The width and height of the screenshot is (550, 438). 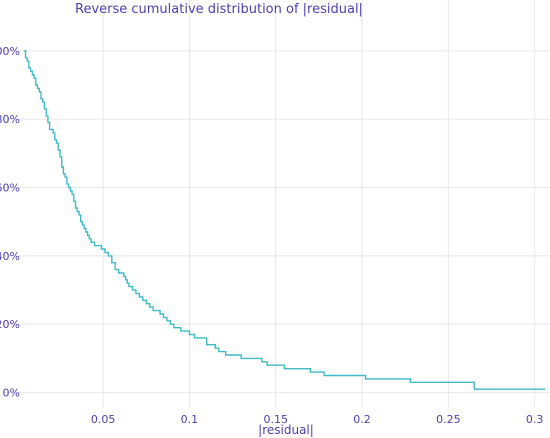 What do you see at coordinates (448, 419) in the screenshot?
I see `x-tick-label: 0.25` at bounding box center [448, 419].